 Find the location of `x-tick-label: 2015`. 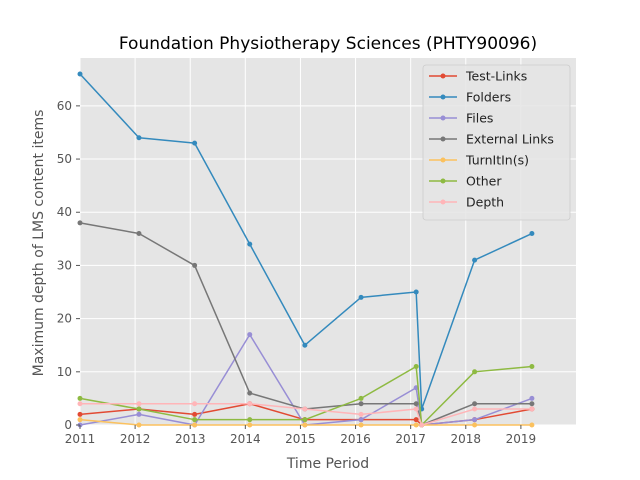

x-tick-label: 2015 is located at coordinates (300, 439).